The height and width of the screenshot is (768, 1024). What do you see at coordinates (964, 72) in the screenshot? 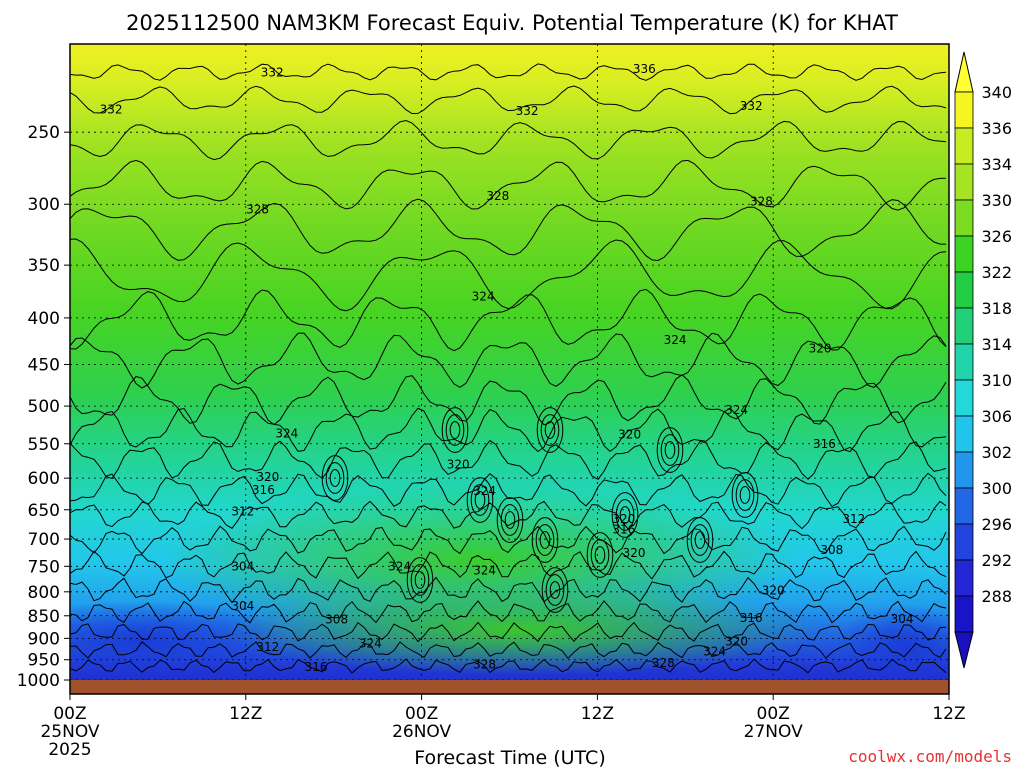
I see `colorbar-arrow-top` at bounding box center [964, 72].